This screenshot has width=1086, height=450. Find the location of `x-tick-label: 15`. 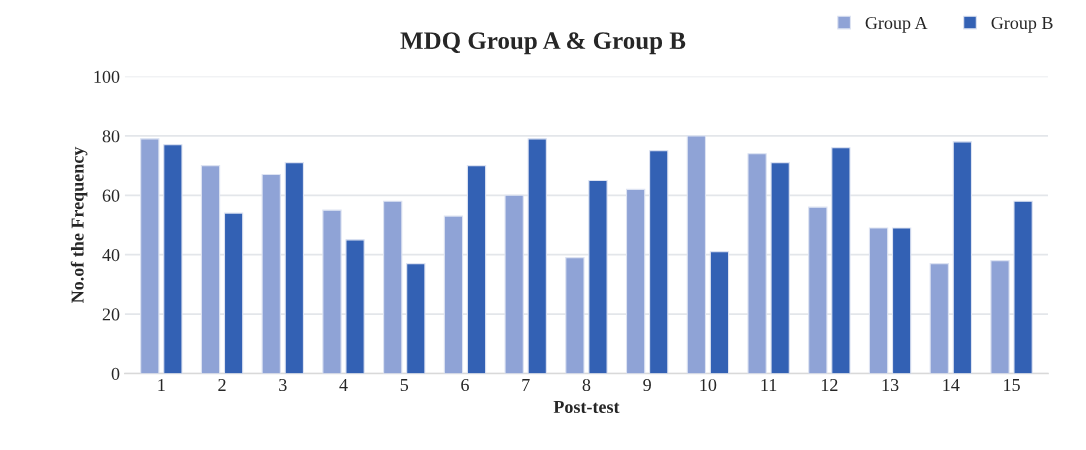

x-tick-label: 15 is located at coordinates (1012, 385).